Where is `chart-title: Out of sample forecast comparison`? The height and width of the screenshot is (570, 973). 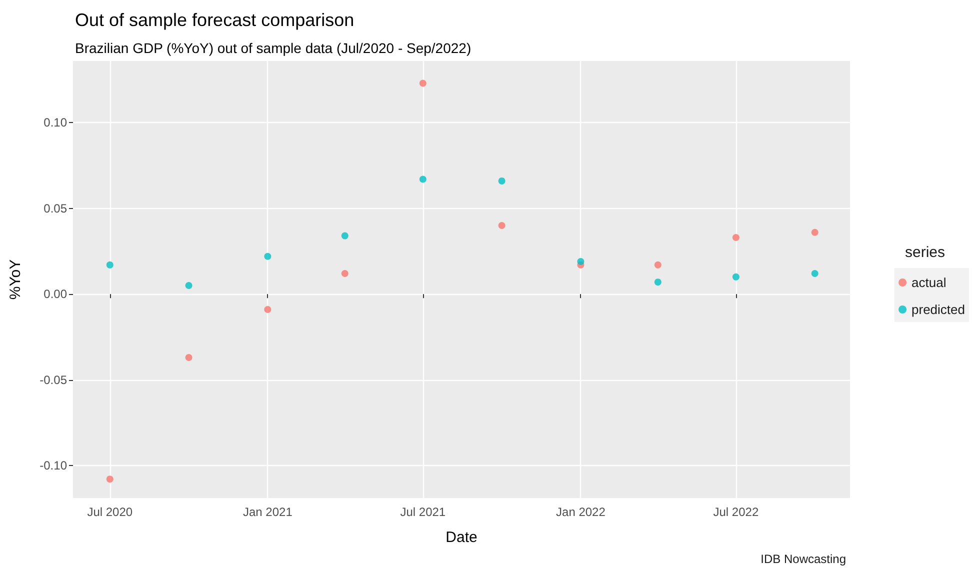
chart-title: Out of sample forecast comparison is located at coordinates (214, 20).